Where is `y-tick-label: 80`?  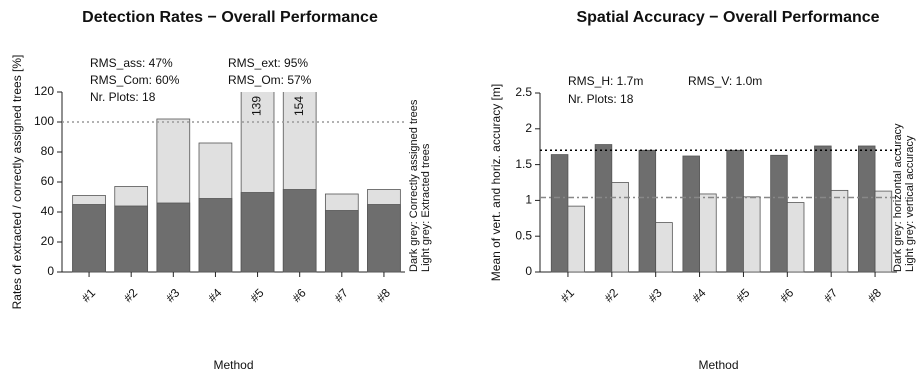
y-tick-label: 80 is located at coordinates (48, 151).